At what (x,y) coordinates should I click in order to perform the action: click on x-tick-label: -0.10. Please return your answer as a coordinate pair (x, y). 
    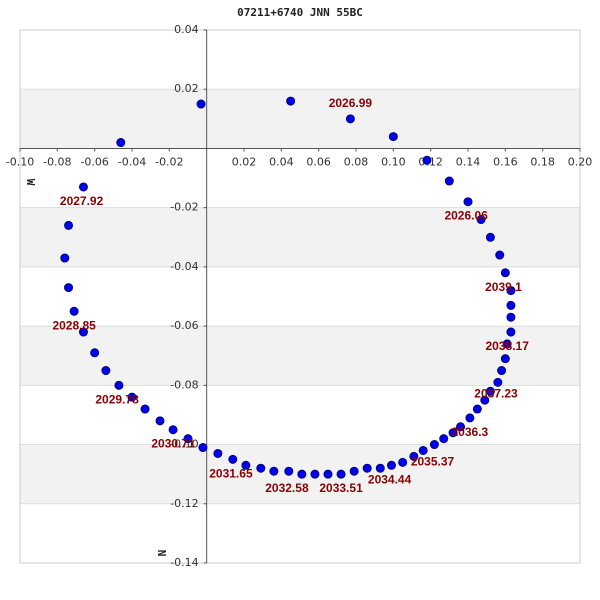
    Looking at the image, I should click on (20, 161).